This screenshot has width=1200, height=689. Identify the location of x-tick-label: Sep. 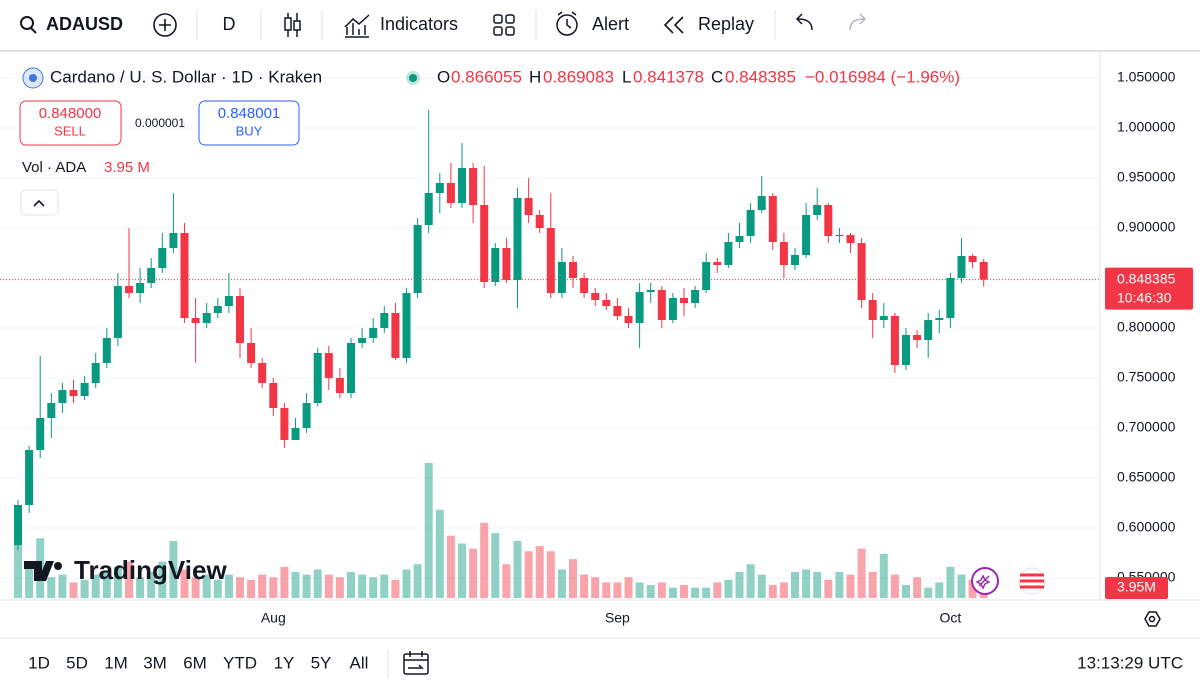
(617, 618).